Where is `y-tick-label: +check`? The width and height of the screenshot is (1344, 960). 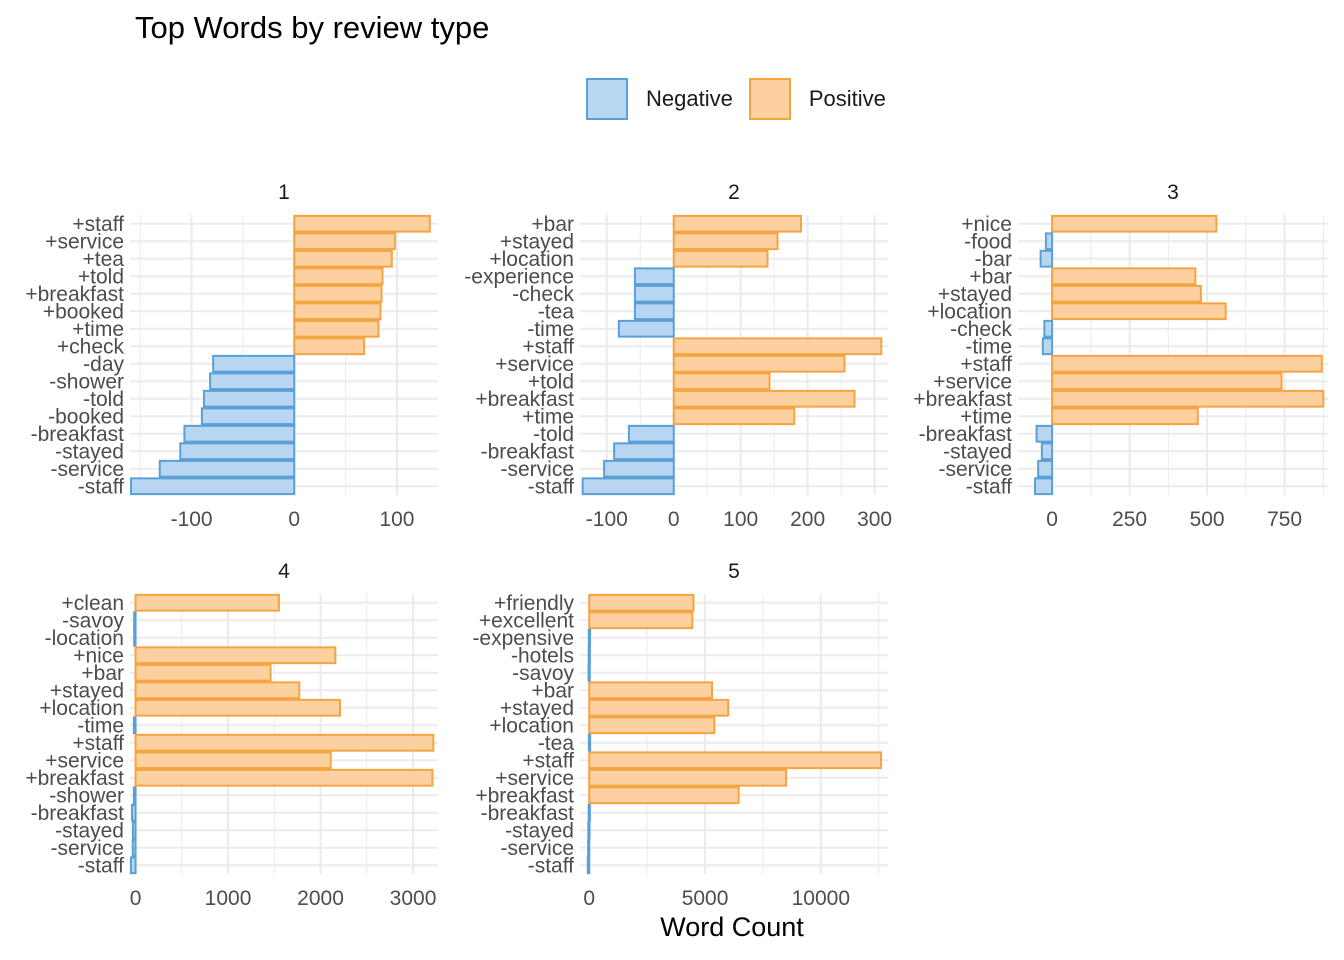
y-tick-label: +check is located at coordinates (91, 346).